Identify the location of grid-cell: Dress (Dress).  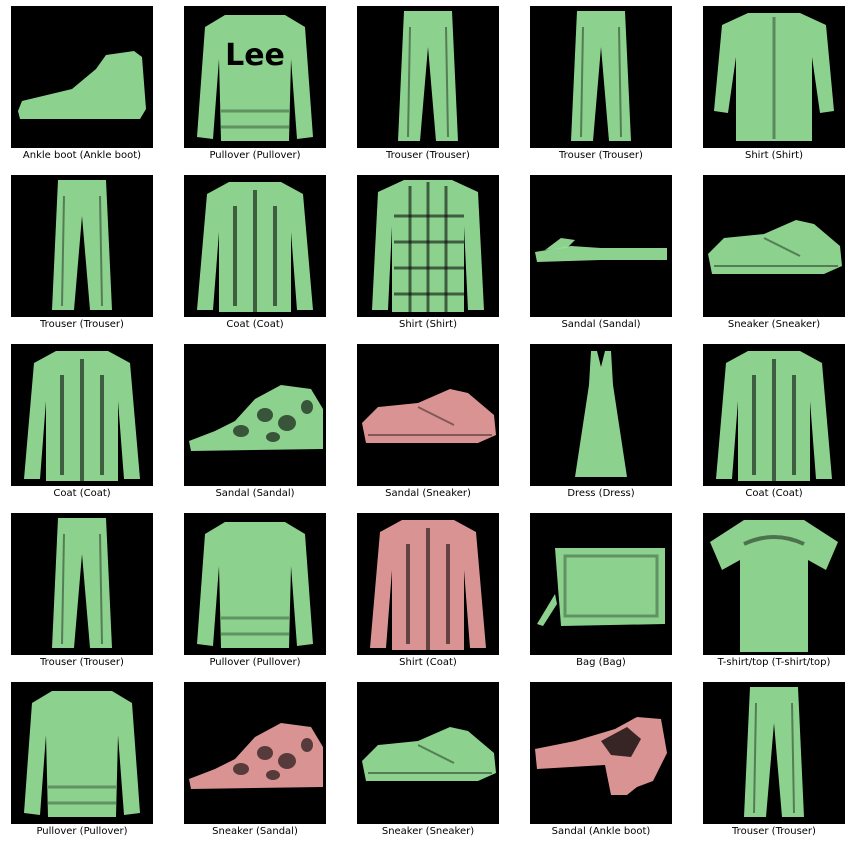
(601, 422).